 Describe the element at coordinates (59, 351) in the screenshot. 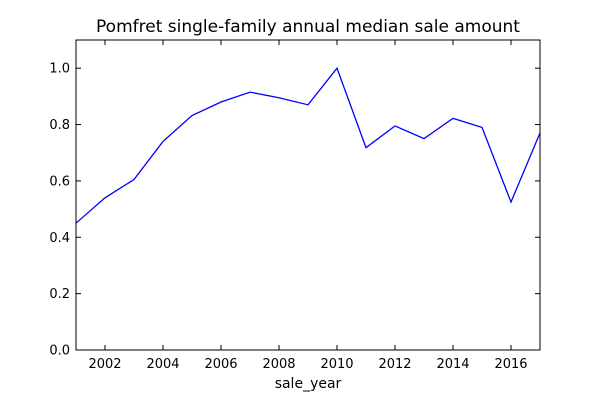

I see `y-tick-label: 0.0` at that location.